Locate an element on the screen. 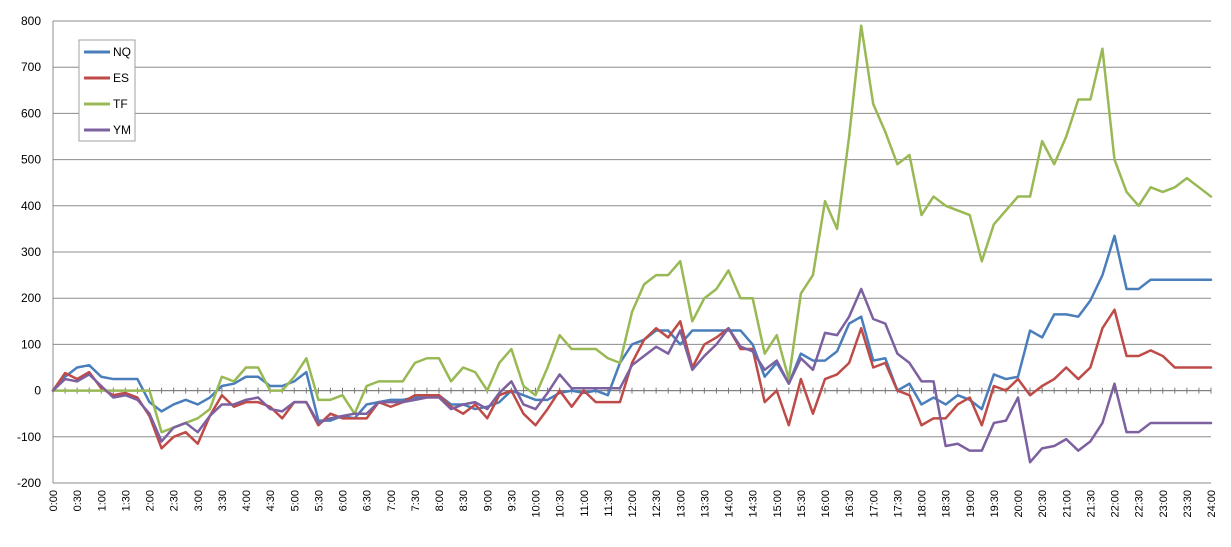 The height and width of the screenshot is (547, 1231). x-tick-label: 10:30 is located at coordinates (561, 504).